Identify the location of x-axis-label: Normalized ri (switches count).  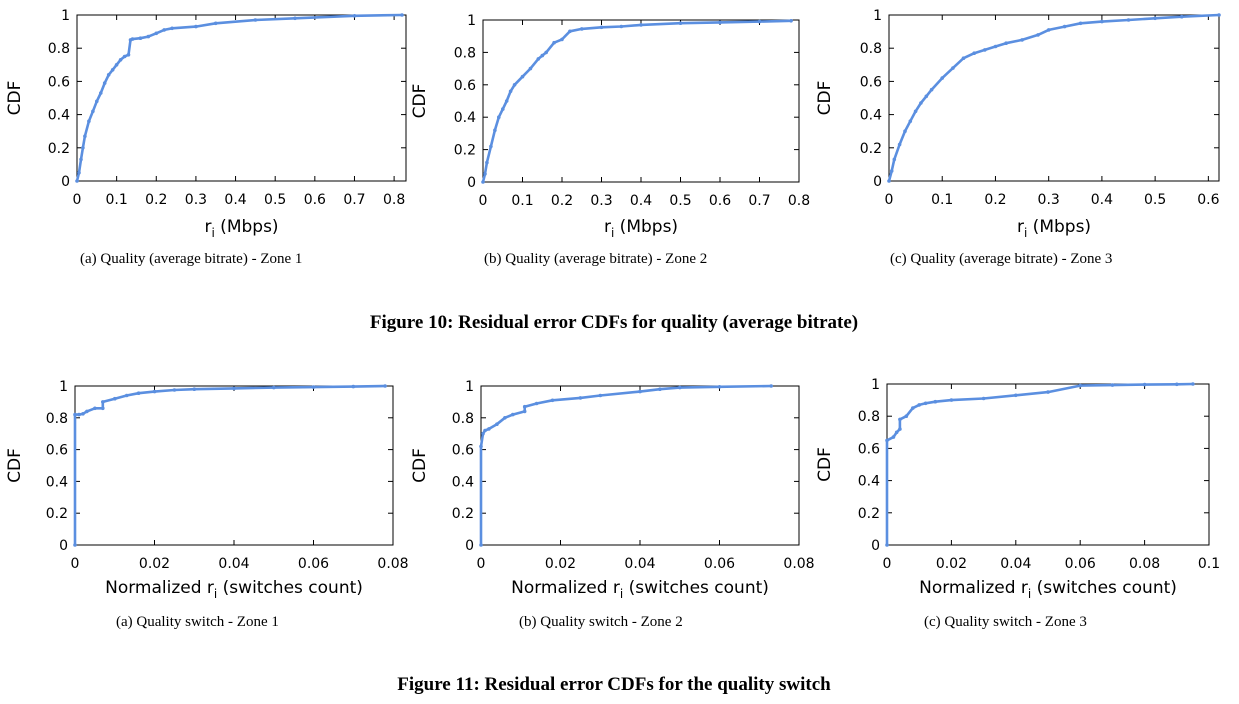
(234, 589).